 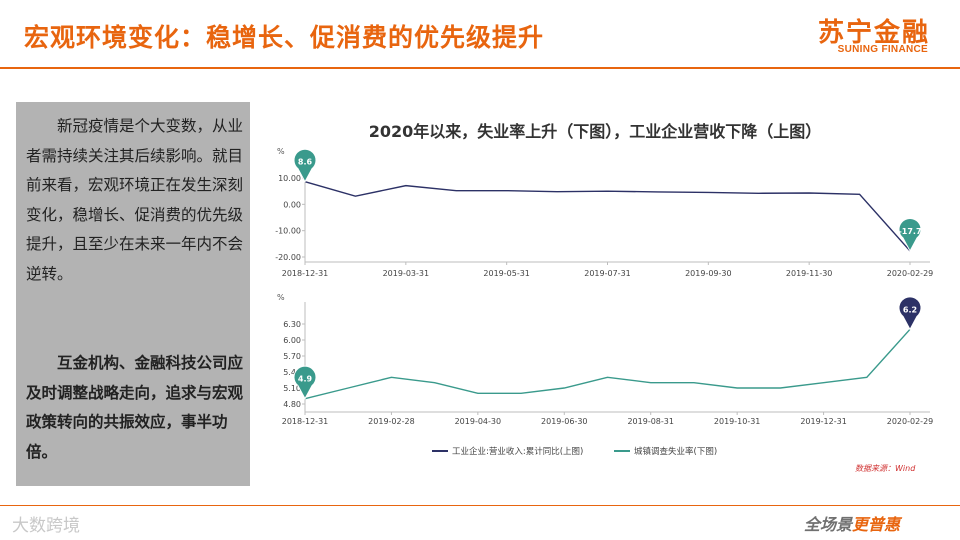 I want to click on y-tick-label-top: 0.00, so click(x=292, y=204).